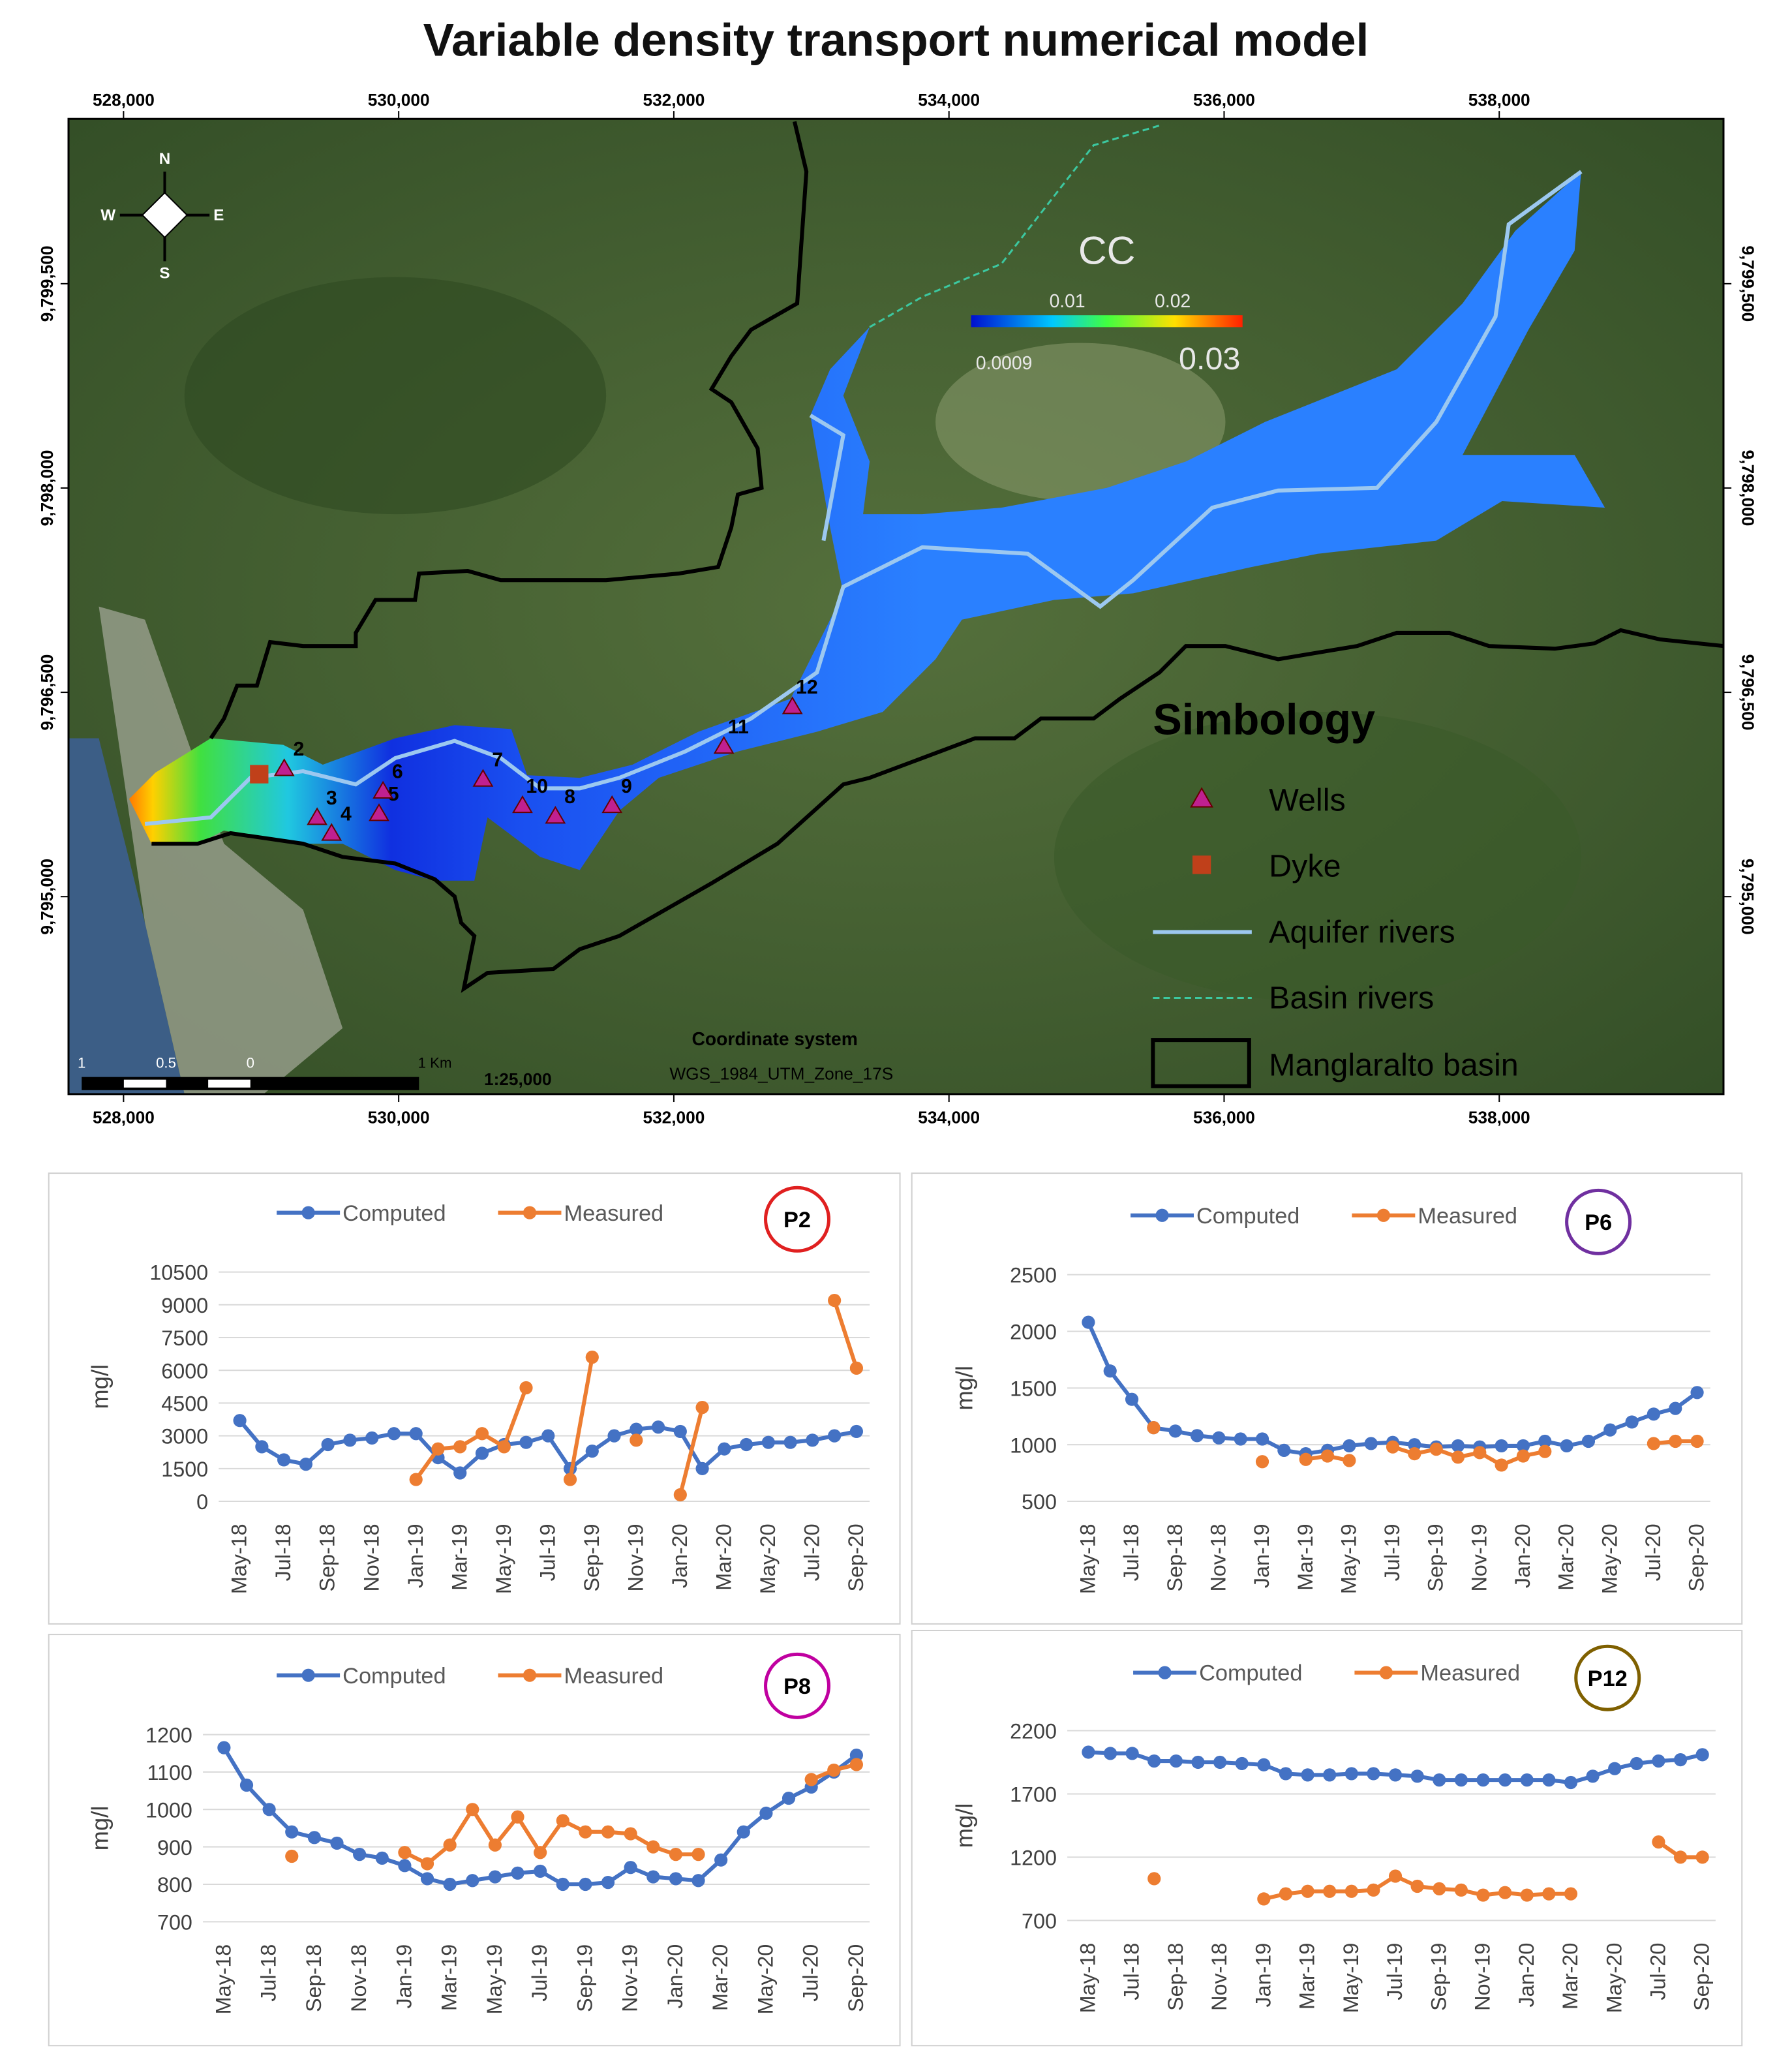 The height and width of the screenshot is (2067, 1792). I want to click on x-tick-label: May-19, so click(1349, 1558).